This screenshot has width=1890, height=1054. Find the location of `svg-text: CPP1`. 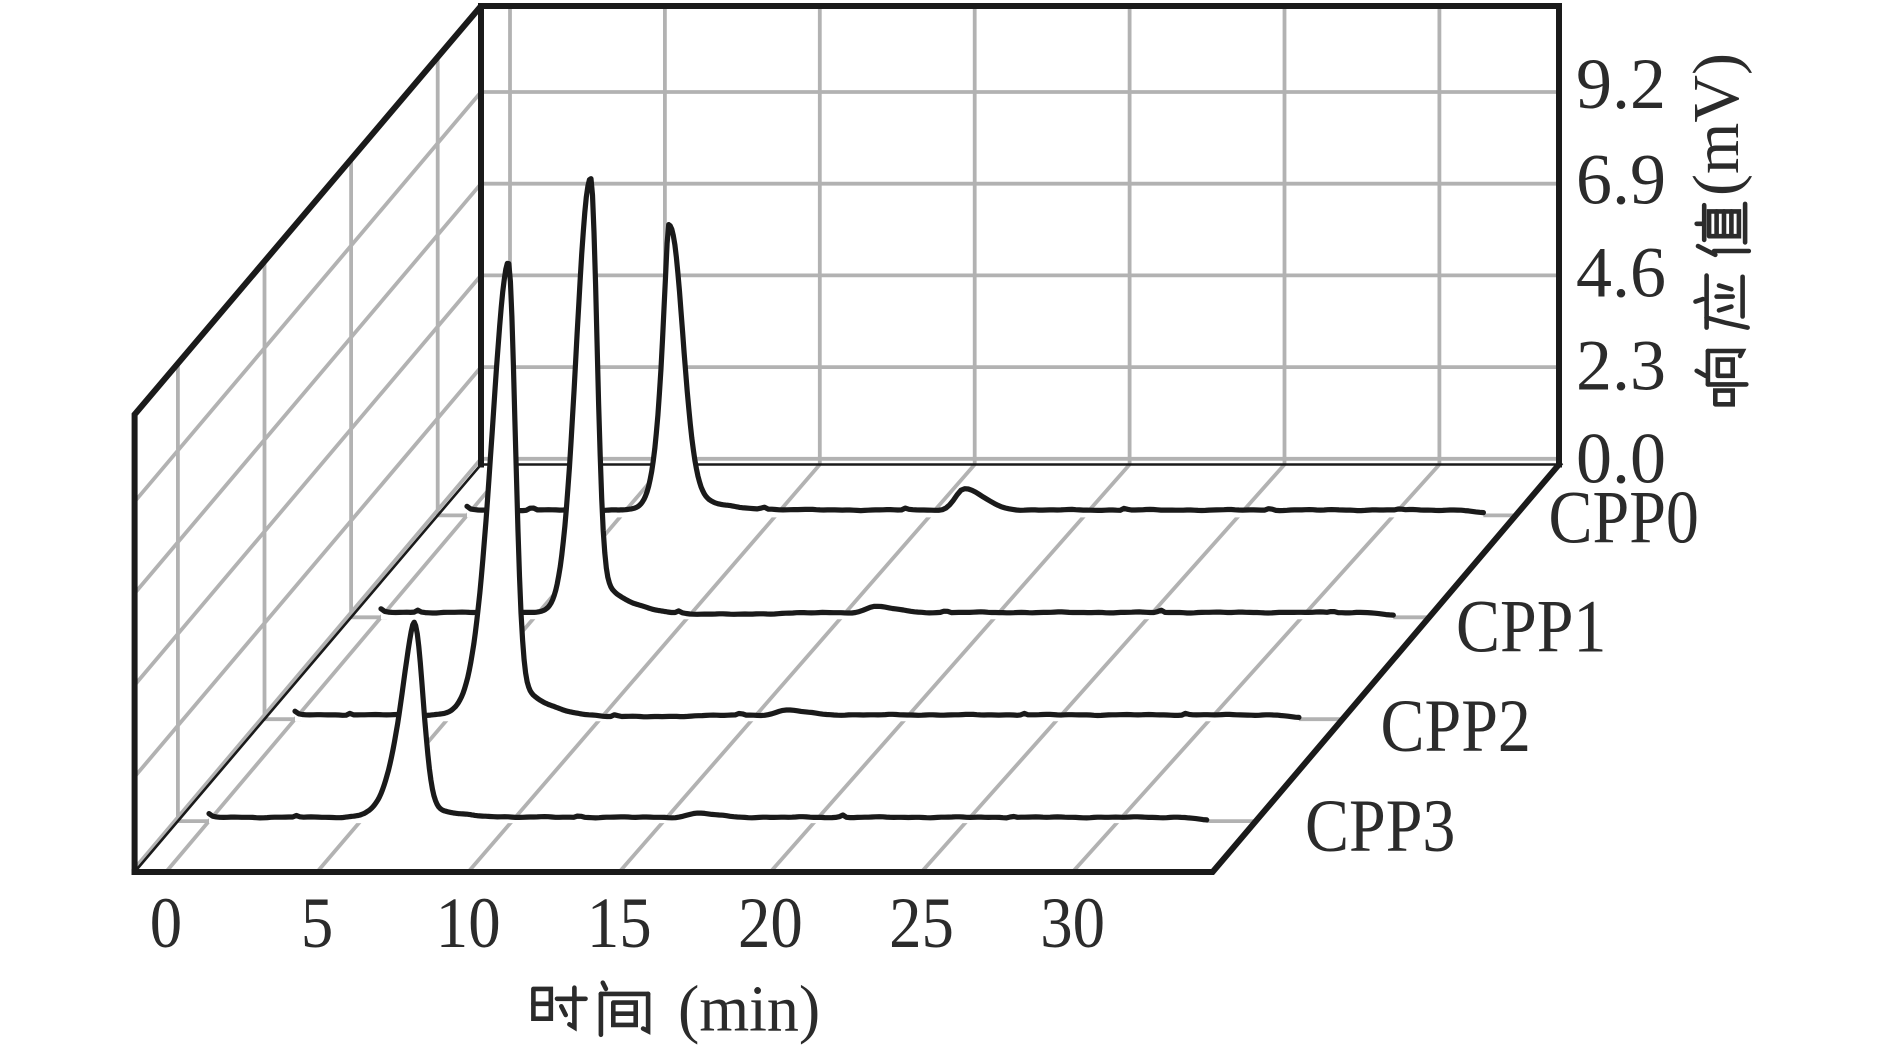

svg-text: CPP1 is located at coordinates (1531, 627).